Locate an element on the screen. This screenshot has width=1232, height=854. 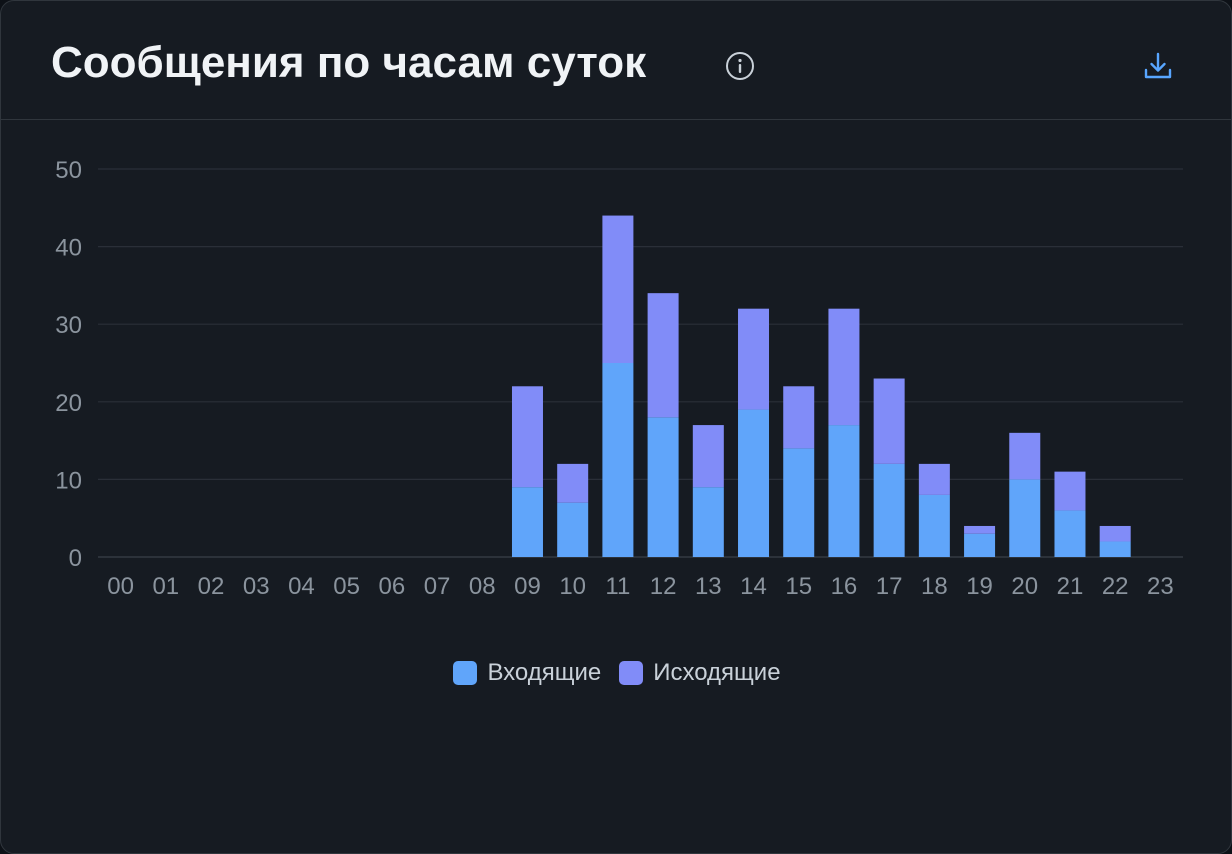
y-tick-label: 0 is located at coordinates (75, 558).